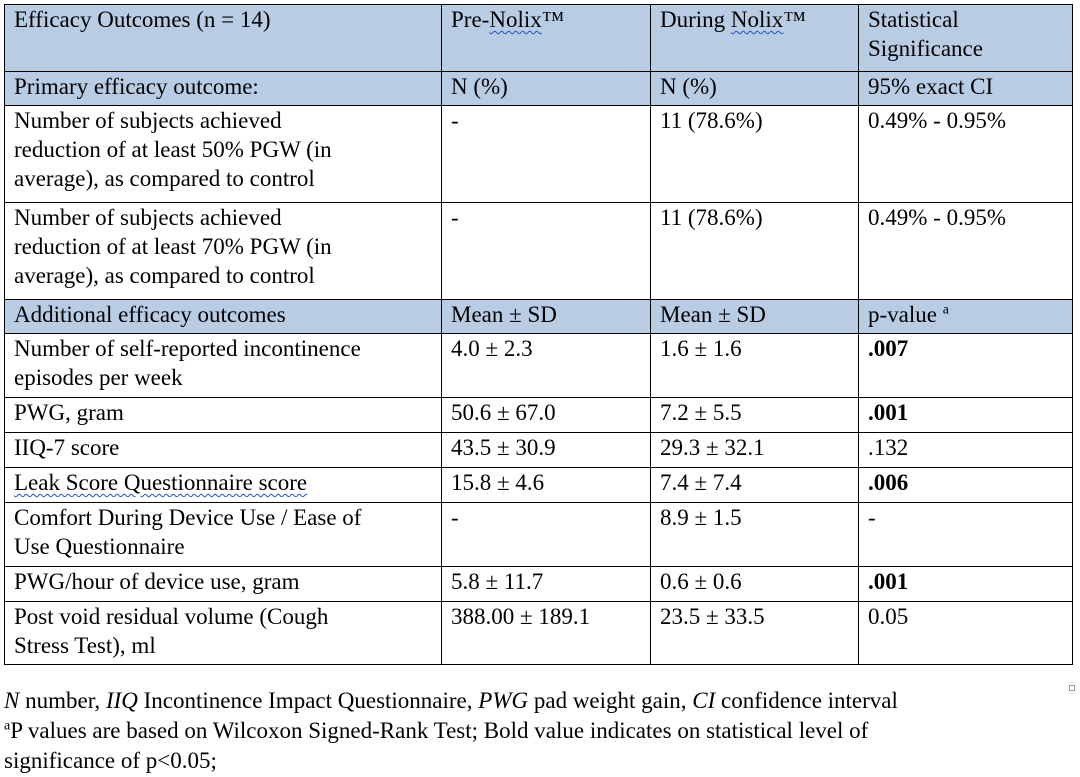 Image resolution: width=1080 pixels, height=777 pixels. What do you see at coordinates (7, 726) in the screenshot?
I see `note-marker: a` at bounding box center [7, 726].